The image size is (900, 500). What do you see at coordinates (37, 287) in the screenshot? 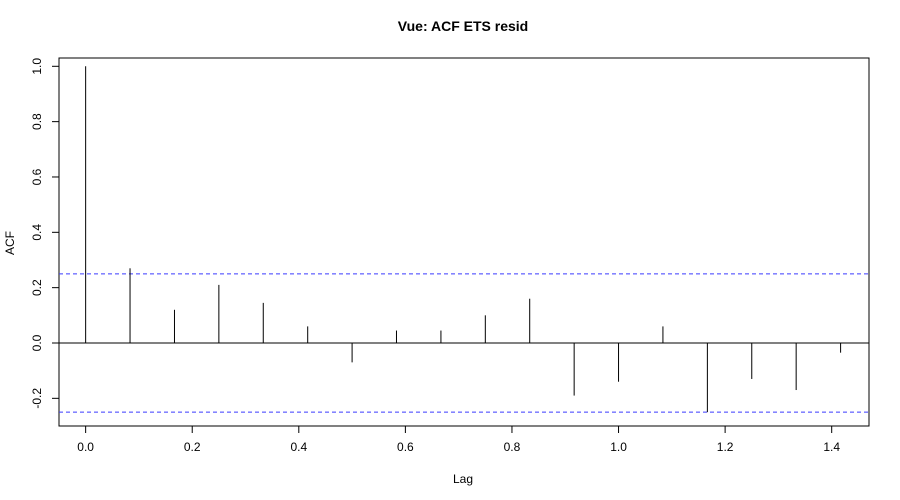
I see `y-tick-label: 0.2` at bounding box center [37, 287].